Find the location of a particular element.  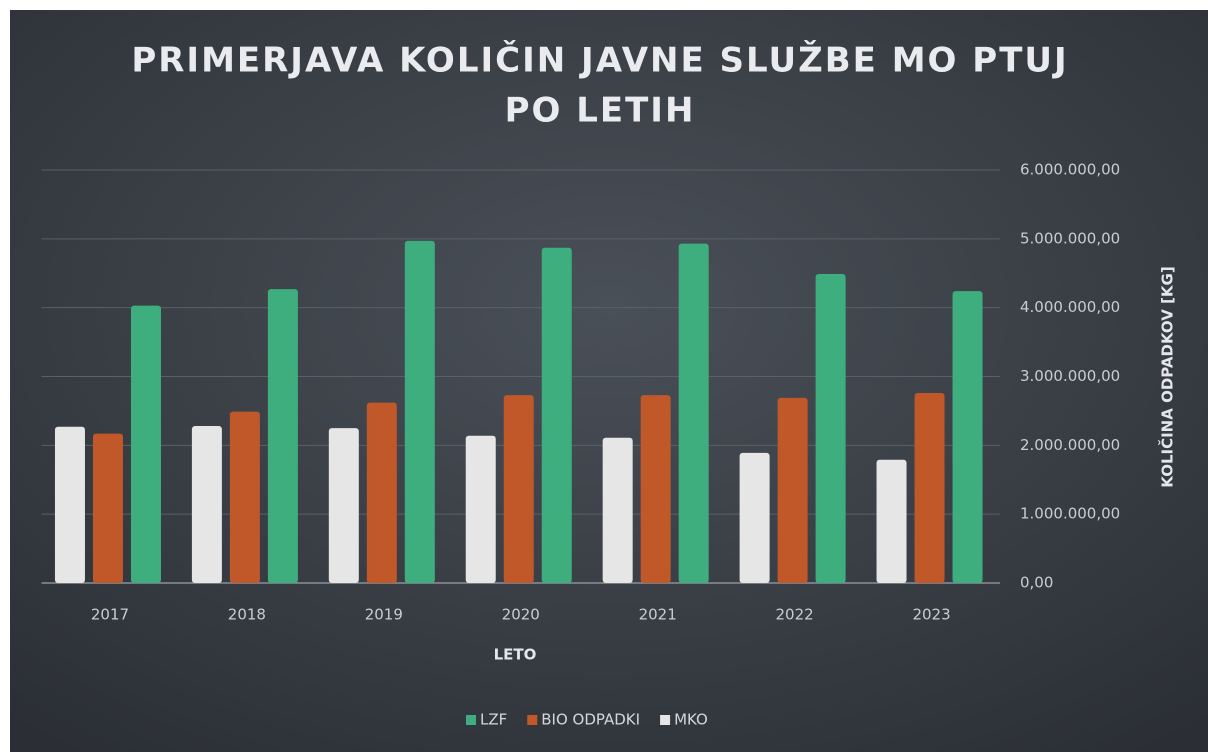

x-tick-label: 2021 is located at coordinates (658, 615).